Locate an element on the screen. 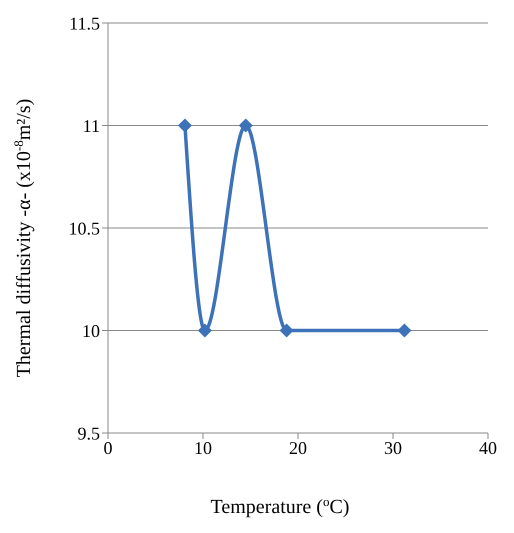 The height and width of the screenshot is (533, 514). x-tick-label: 40 is located at coordinates (488, 448).